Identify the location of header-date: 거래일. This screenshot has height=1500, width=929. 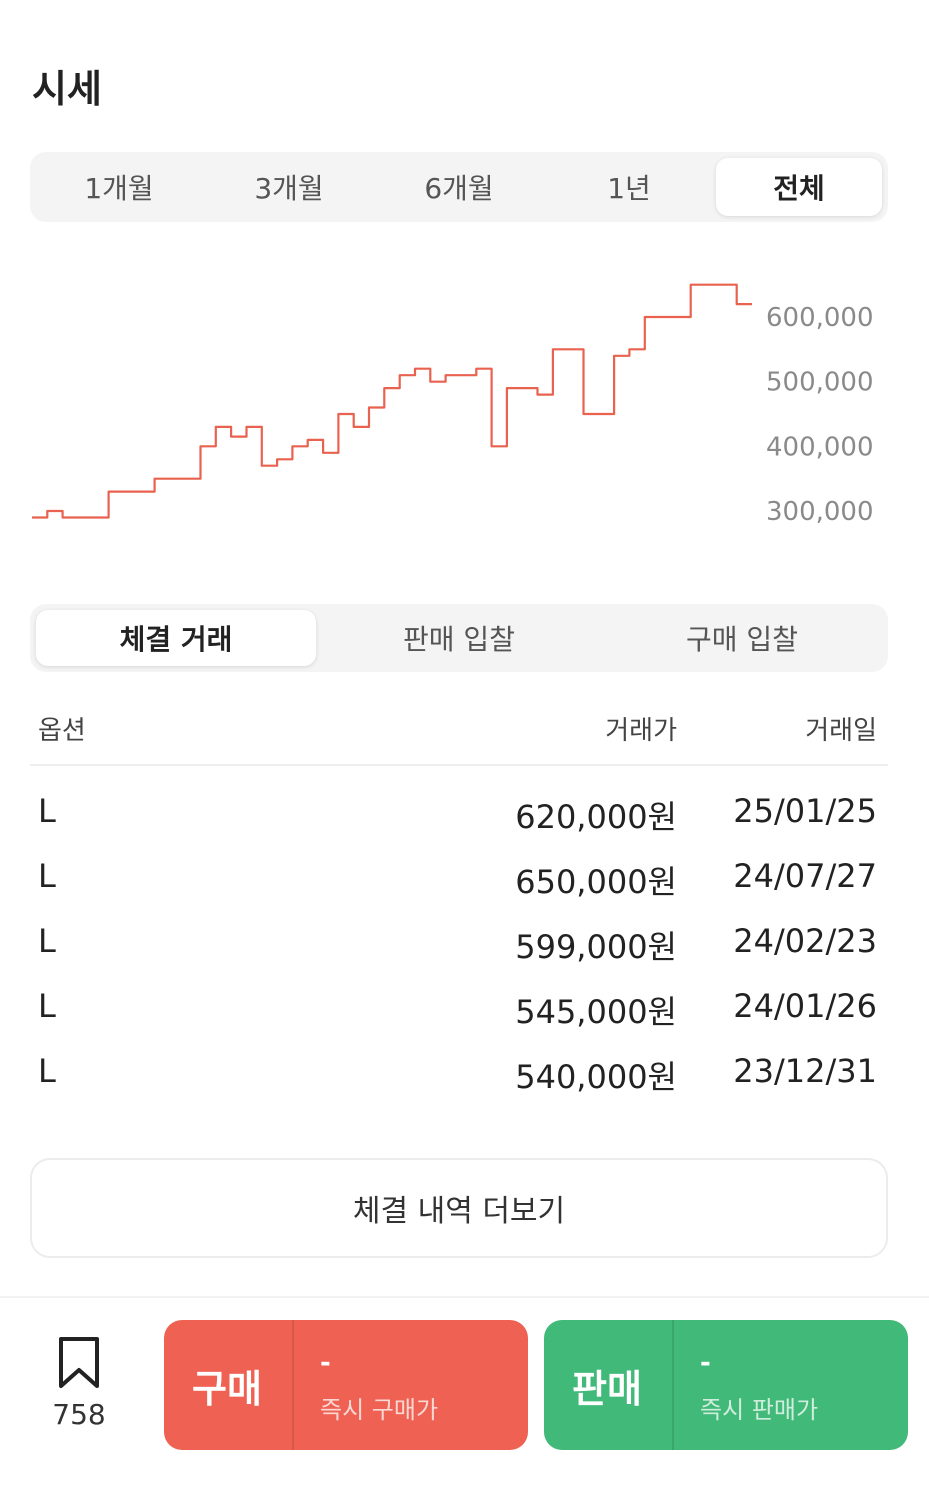
(841, 731).